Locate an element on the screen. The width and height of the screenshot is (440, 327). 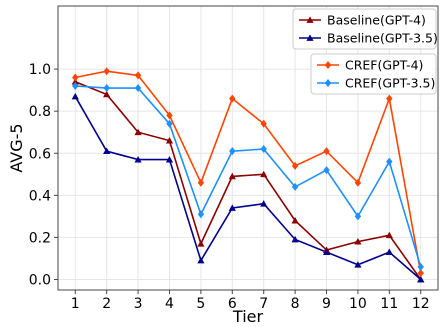
legend-label-baseline-gpt-3-5: Baseline(GPT-3.5) is located at coordinates (382, 38).